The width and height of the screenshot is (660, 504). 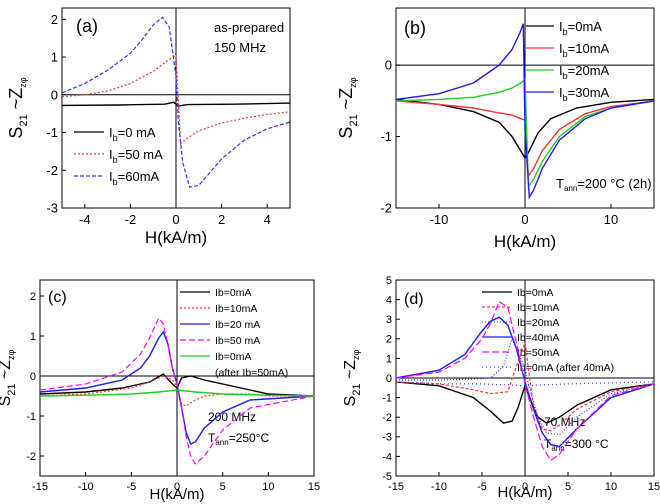 What do you see at coordinates (348, 107) in the screenshot?
I see `panel-b-ylabel: S21 ~Zzφ` at bounding box center [348, 107].